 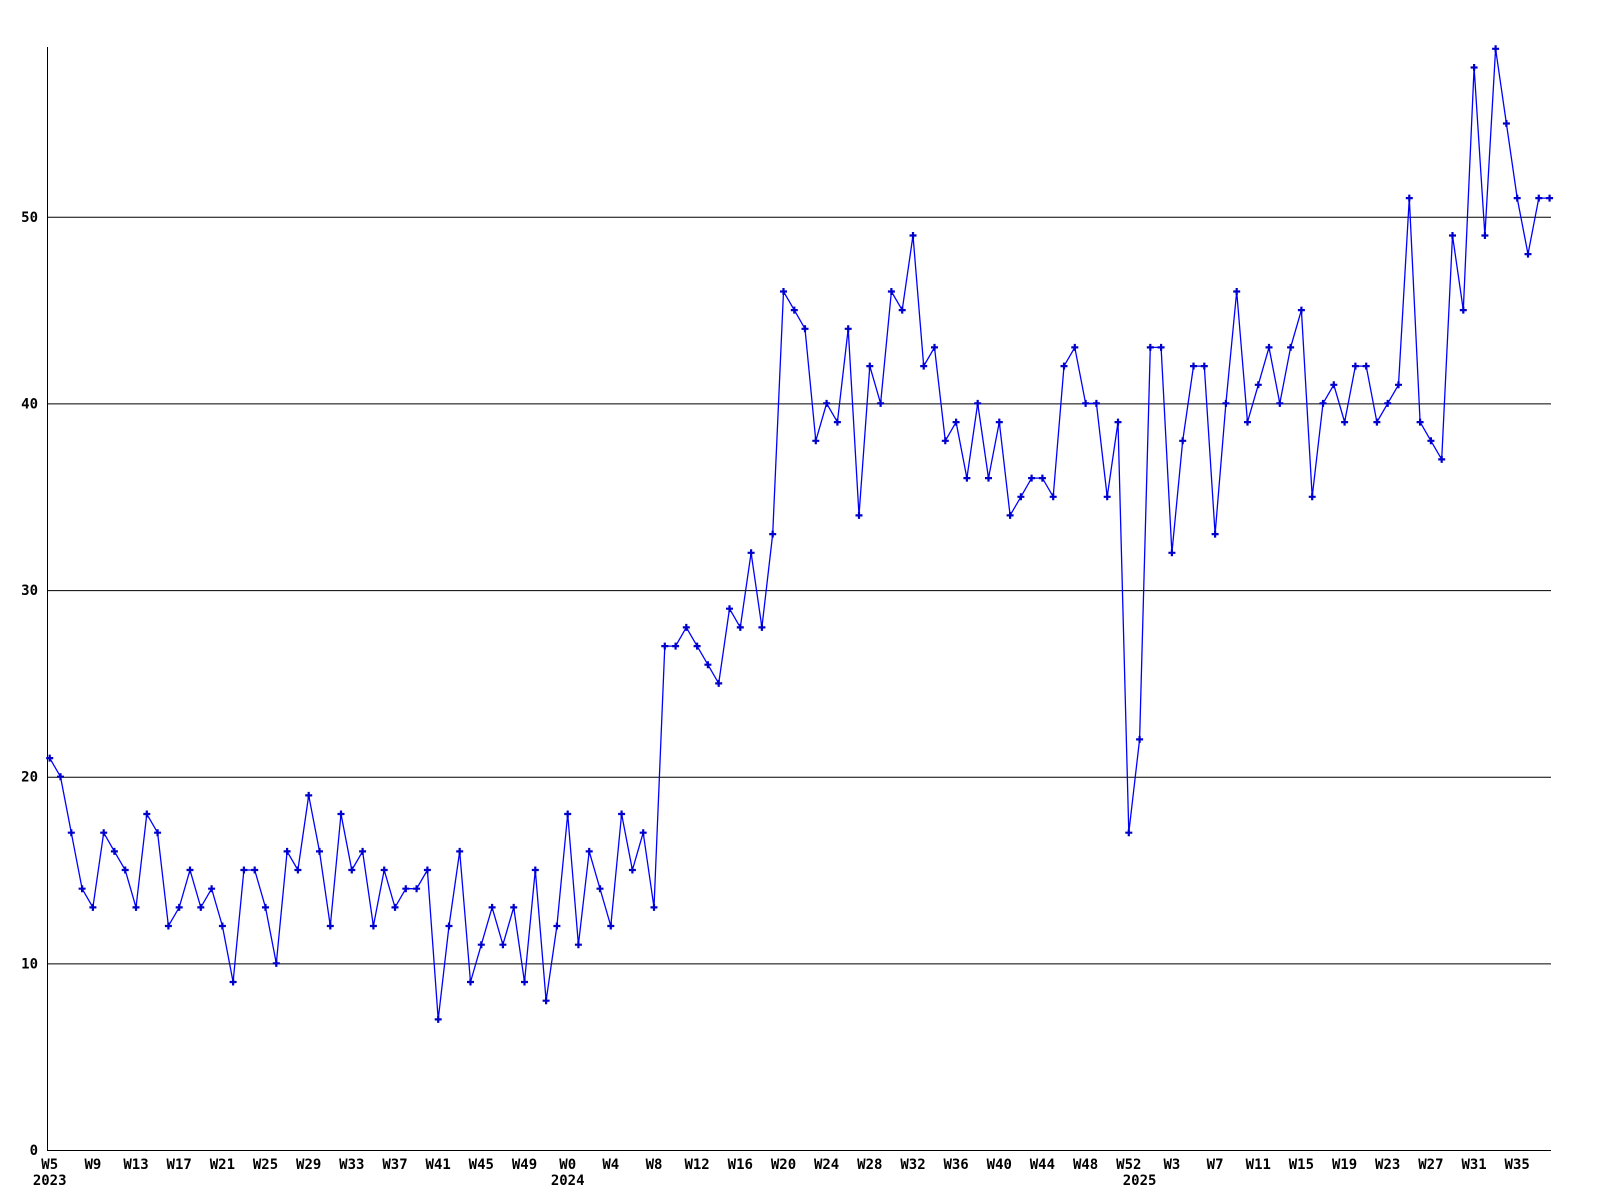 I want to click on y-tick-label: 30, so click(x=29, y=591).